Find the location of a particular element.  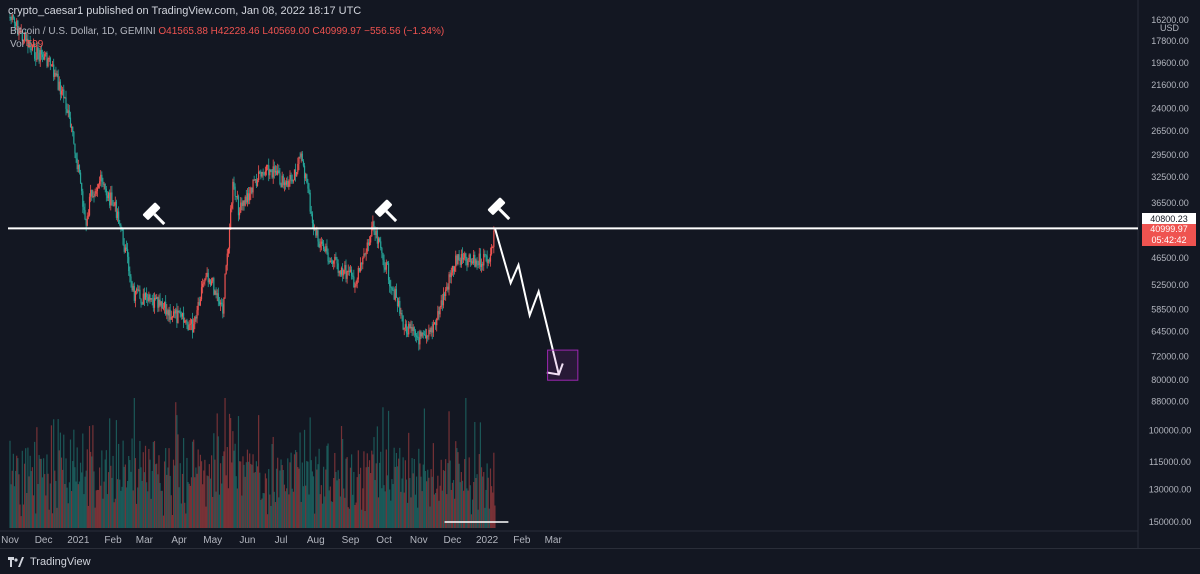

price-tick-label: 64500.00 is located at coordinates (1170, 332).